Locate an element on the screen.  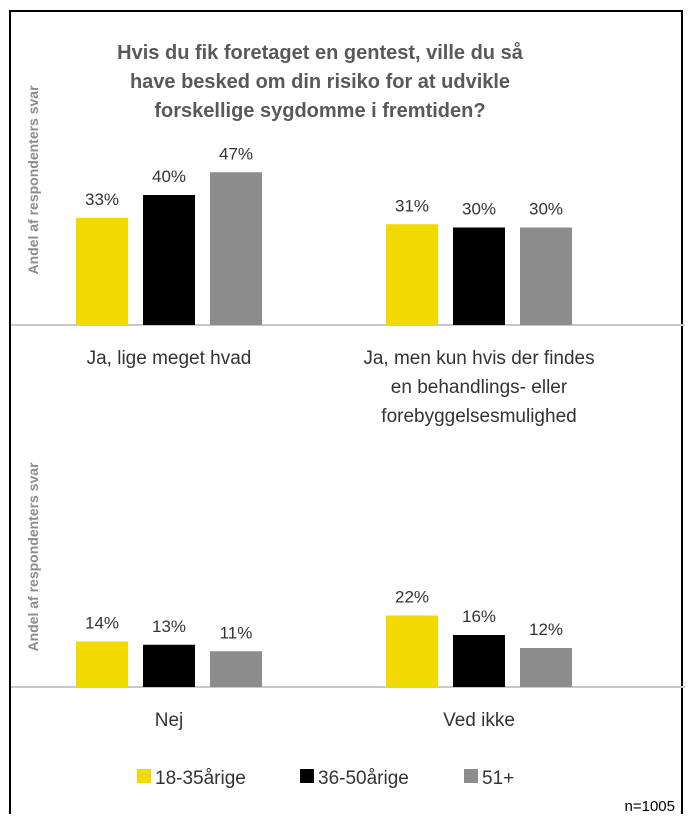
data-label: 22% is located at coordinates (412, 597).